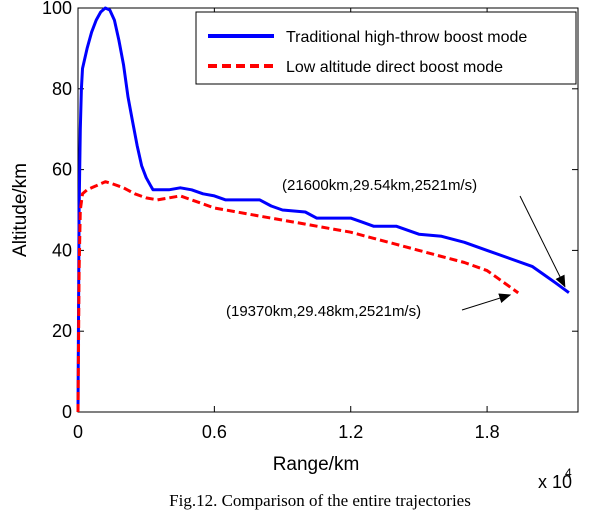 This screenshot has height=510, width=590. What do you see at coordinates (62, 89) in the screenshot?
I see `y-tick-label: 80` at bounding box center [62, 89].